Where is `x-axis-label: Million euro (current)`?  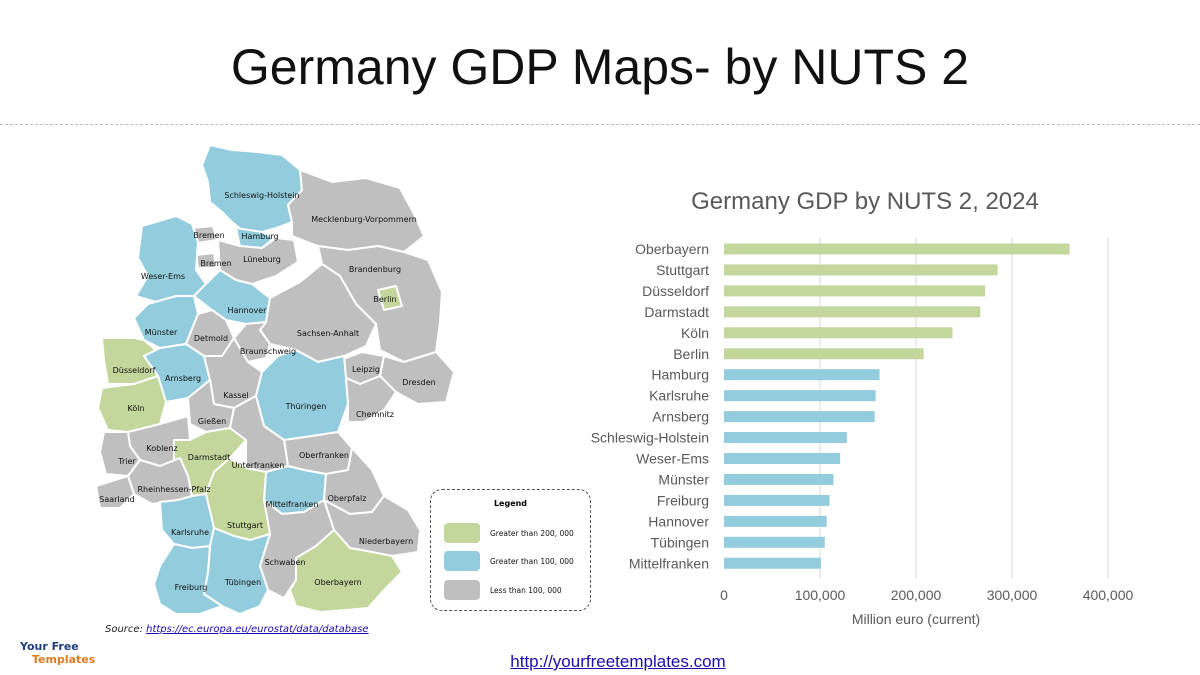 x-axis-label: Million euro (current) is located at coordinates (916, 619).